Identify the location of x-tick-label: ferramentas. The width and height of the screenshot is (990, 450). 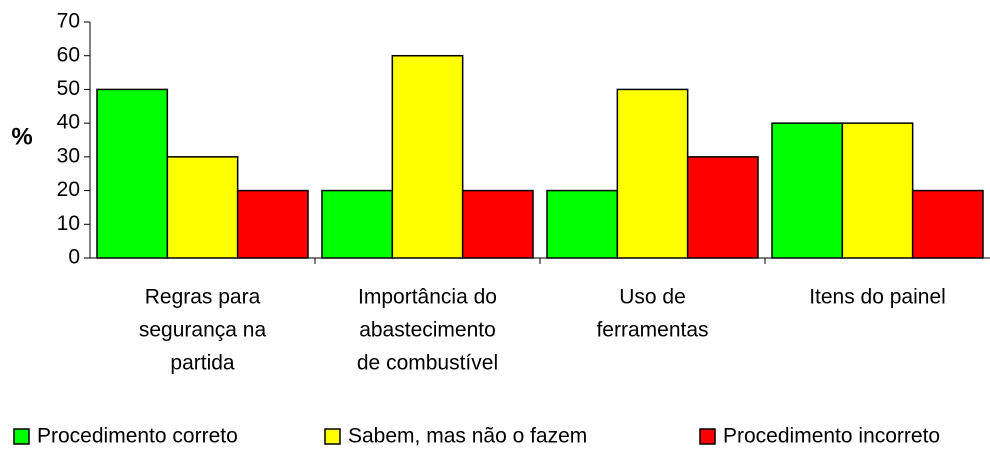
(652, 330).